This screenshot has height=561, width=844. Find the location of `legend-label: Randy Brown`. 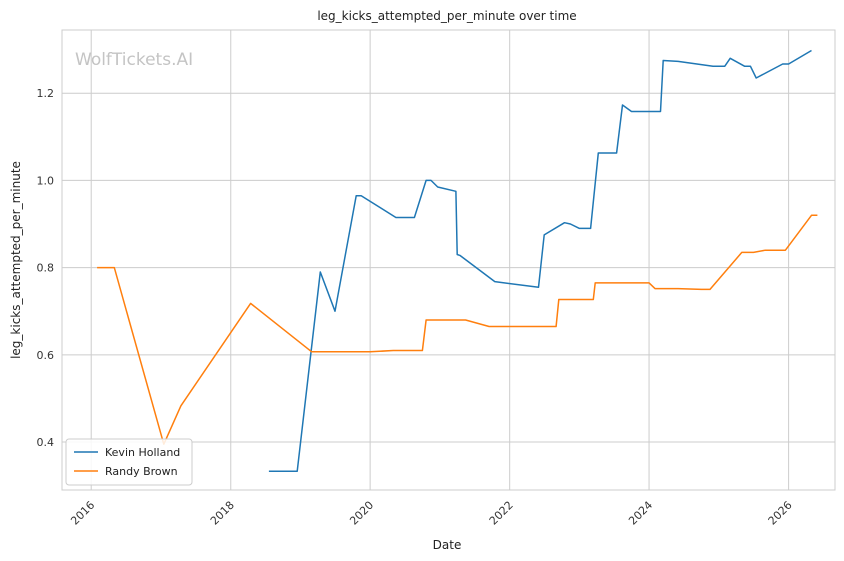

legend-label: Randy Brown is located at coordinates (141, 471).